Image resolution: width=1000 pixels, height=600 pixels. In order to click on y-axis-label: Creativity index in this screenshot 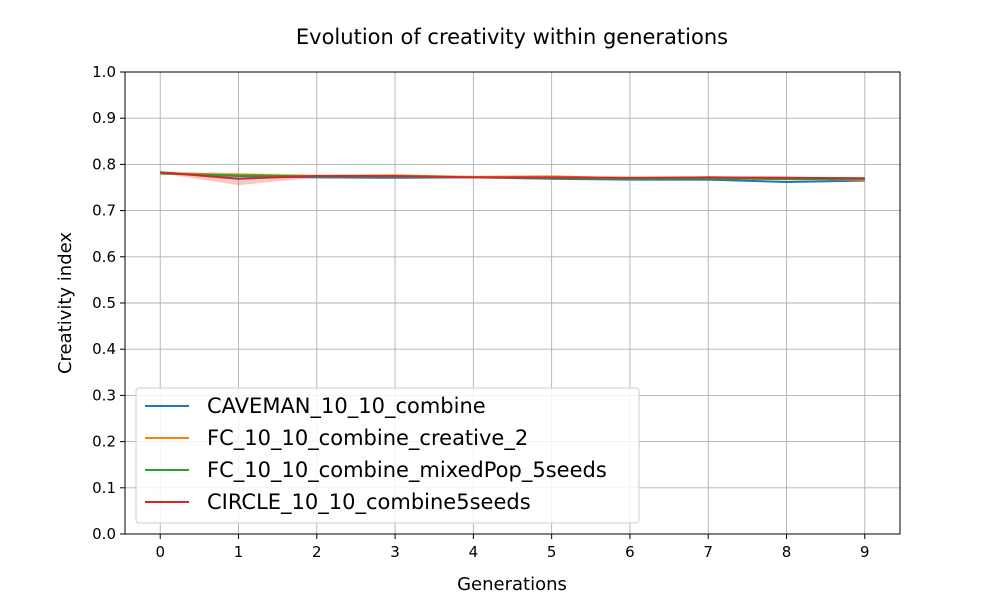, I will do `click(65, 303)`.